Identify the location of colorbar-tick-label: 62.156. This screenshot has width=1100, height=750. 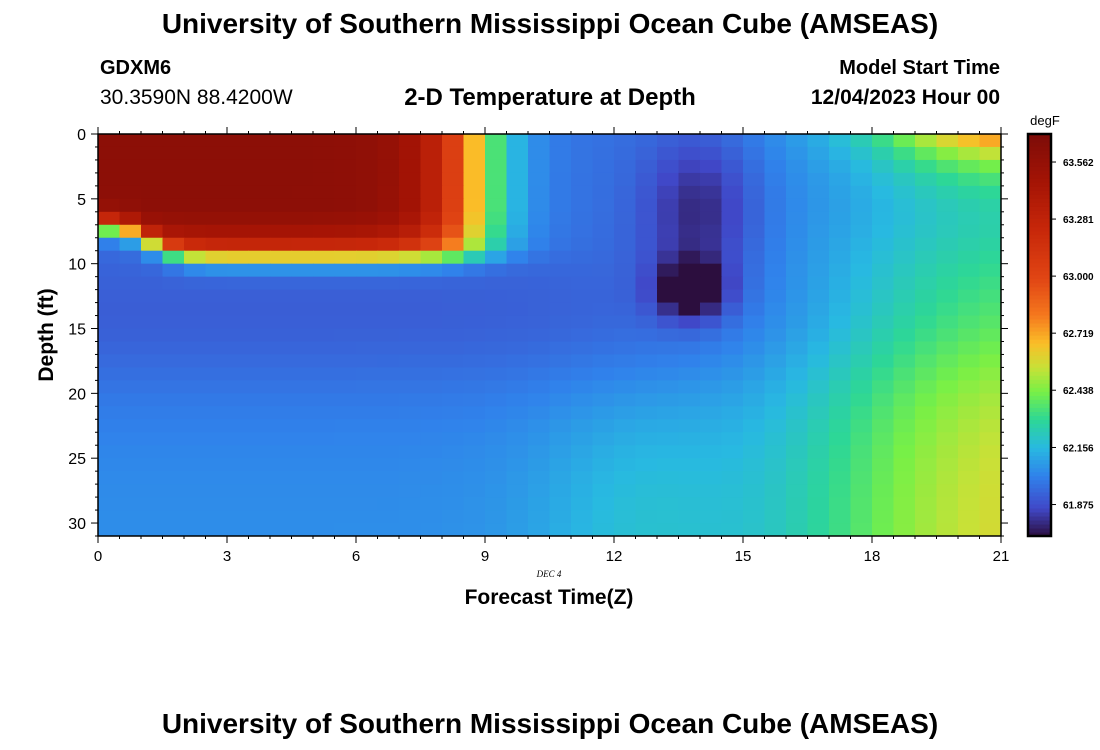
(1078, 448).